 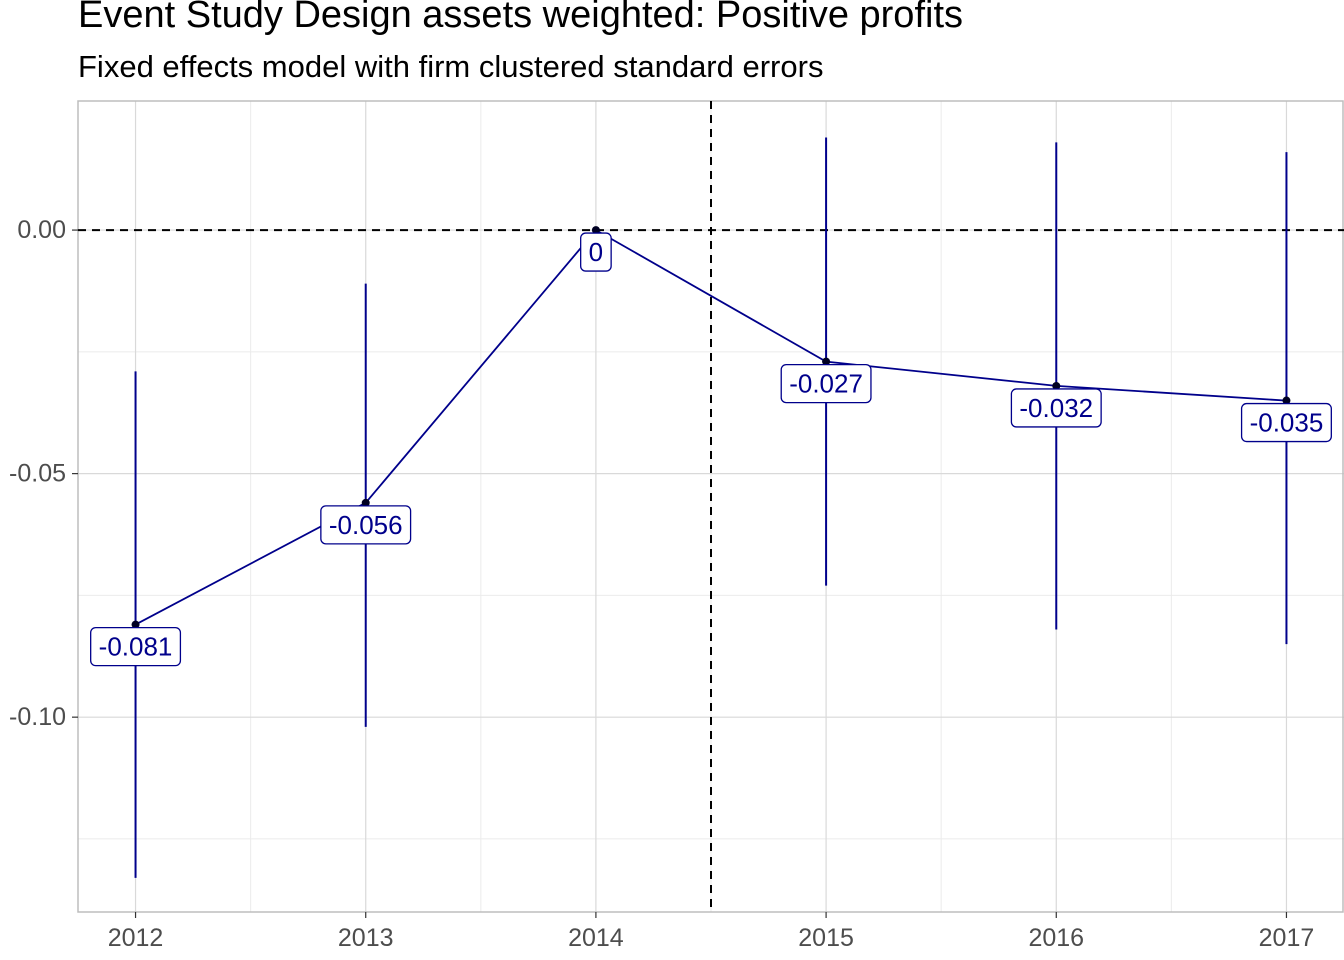 What do you see at coordinates (711, 932) in the screenshot?
I see `x-axis-ticks: 2012 2013 2014 2015 2016 2017` at bounding box center [711, 932].